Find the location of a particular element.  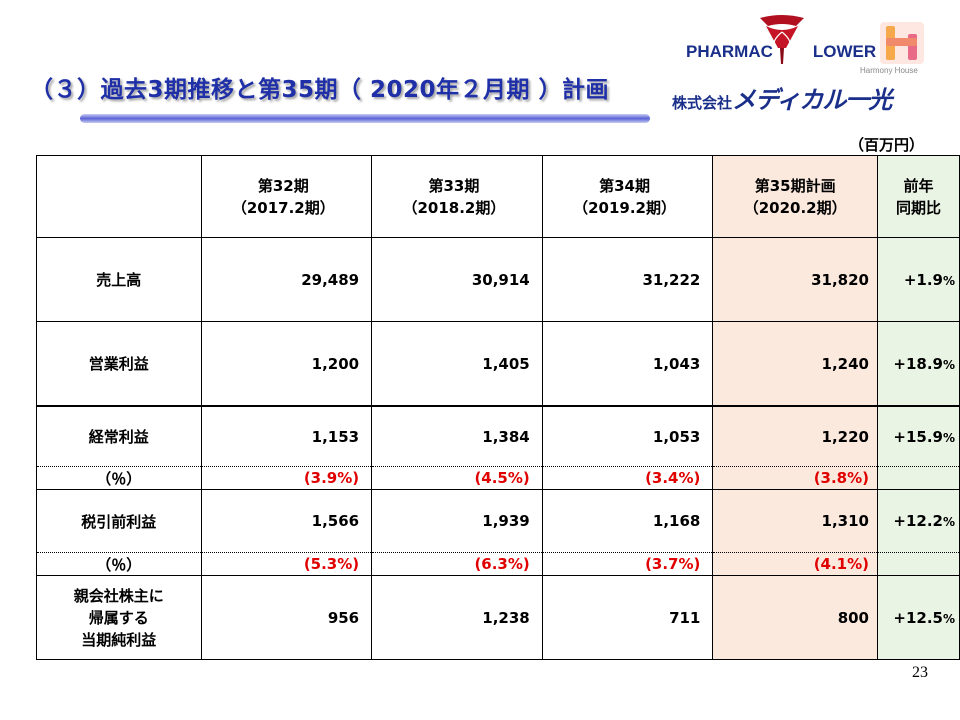

value-cell: 1,168 is located at coordinates (627, 521).